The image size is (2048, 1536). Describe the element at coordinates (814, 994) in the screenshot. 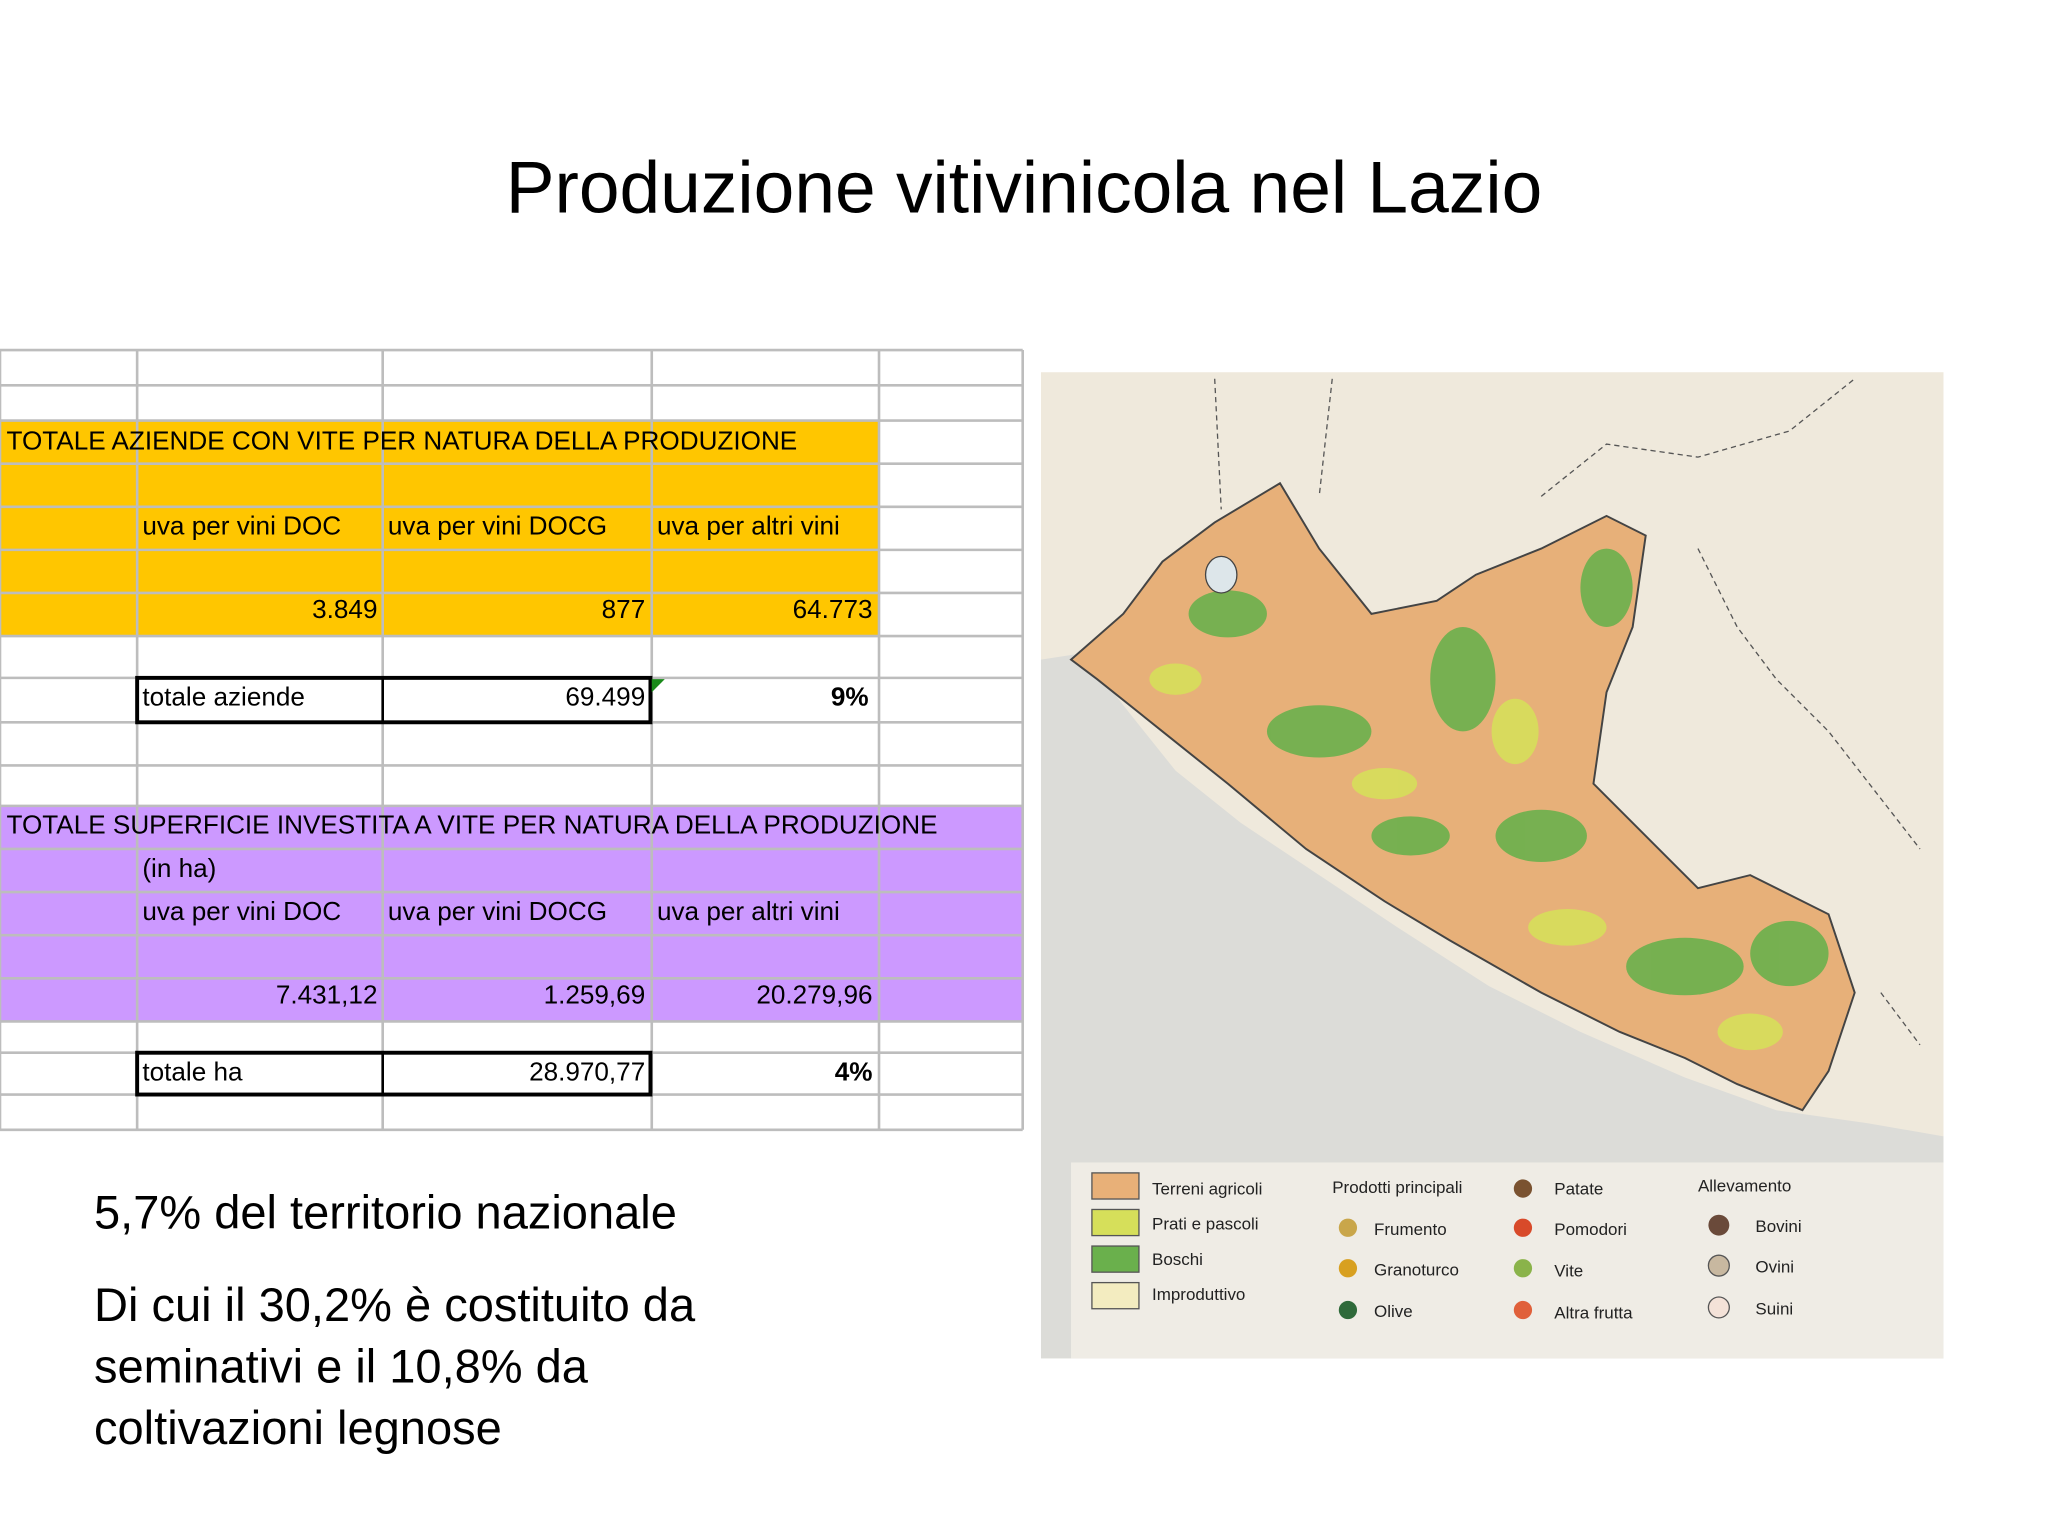

I see `cell-value: 20.279,96` at that location.